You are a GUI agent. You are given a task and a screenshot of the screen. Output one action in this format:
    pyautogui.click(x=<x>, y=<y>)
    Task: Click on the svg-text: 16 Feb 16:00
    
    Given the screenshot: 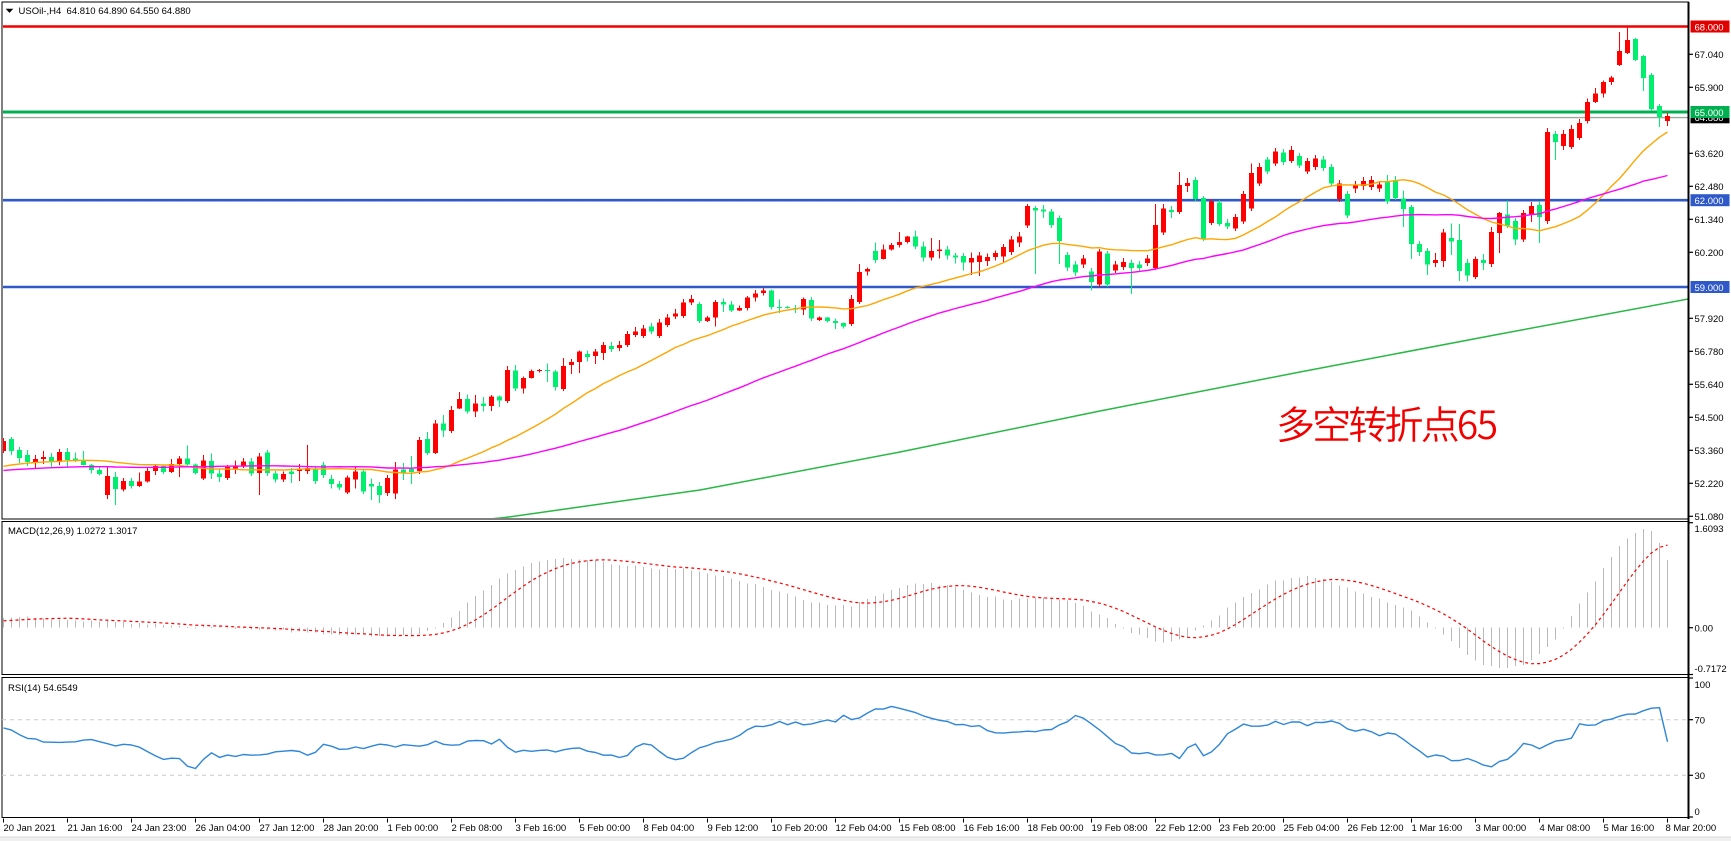 What is the action you would take?
    pyautogui.click(x=992, y=828)
    